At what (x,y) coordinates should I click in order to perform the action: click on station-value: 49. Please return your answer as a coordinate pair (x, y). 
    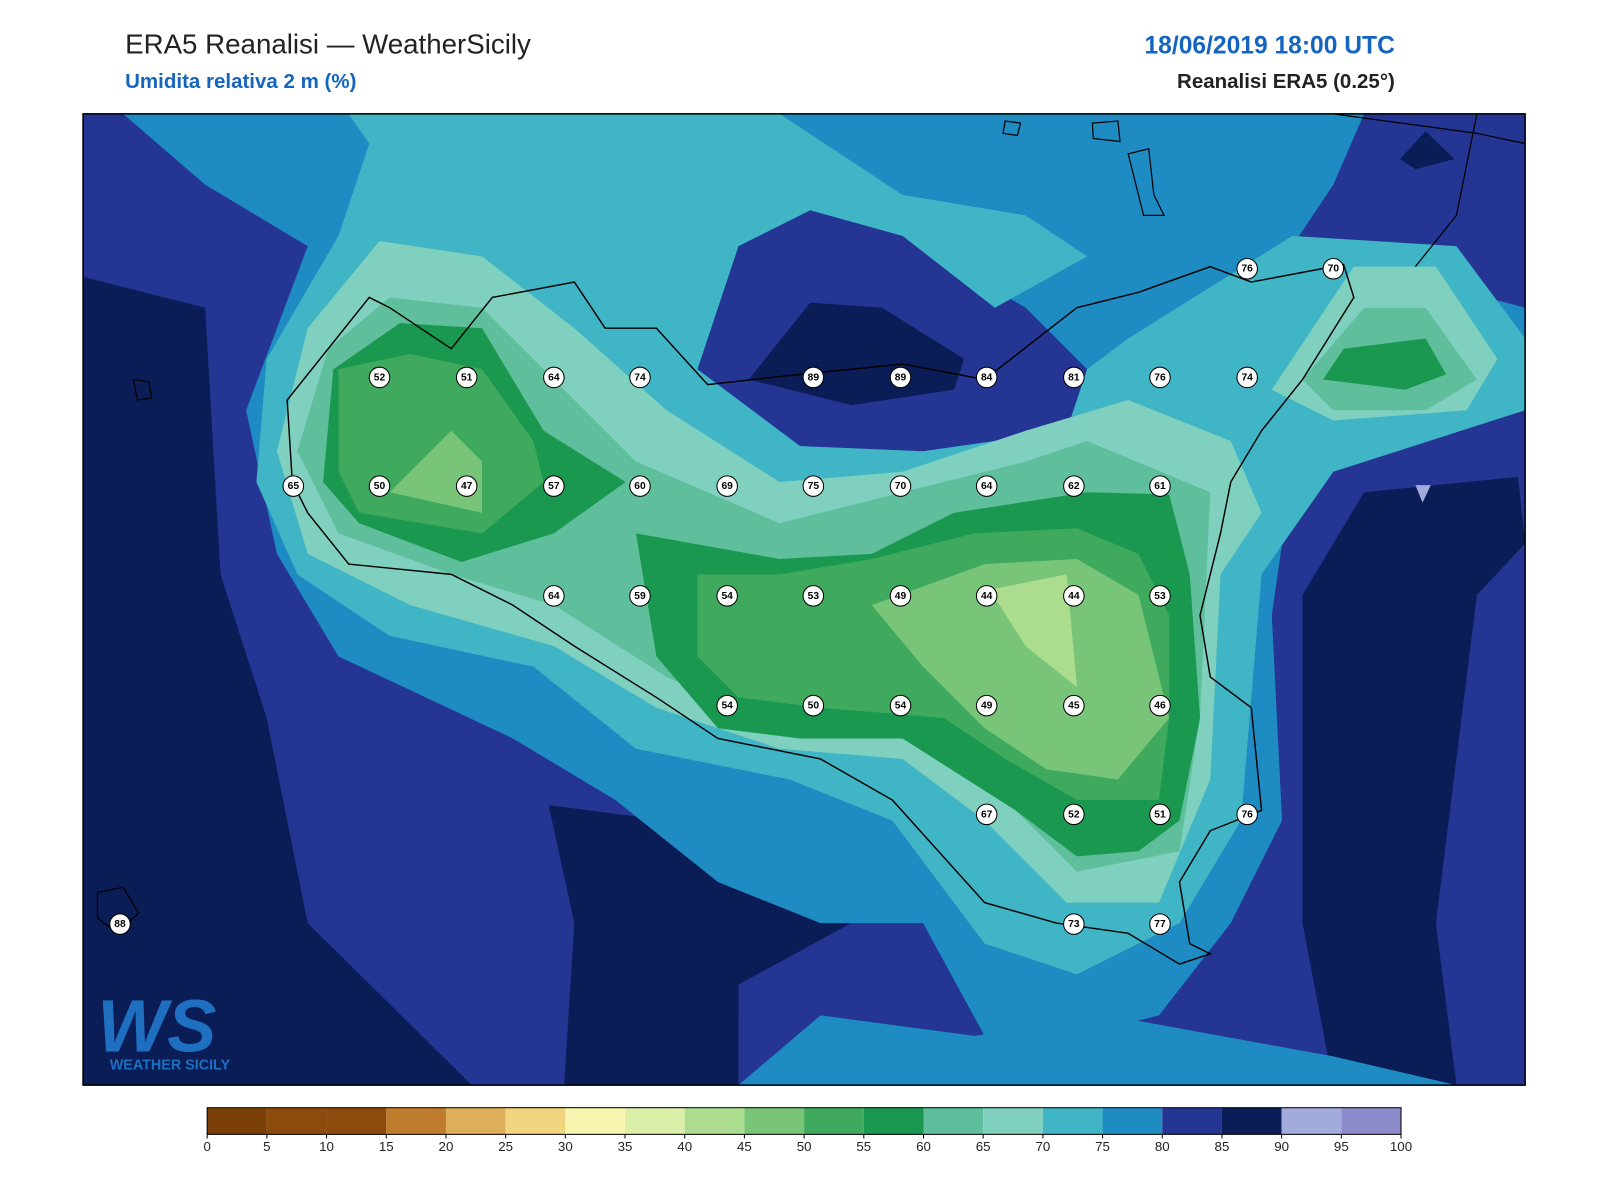
    Looking at the image, I should click on (901, 596).